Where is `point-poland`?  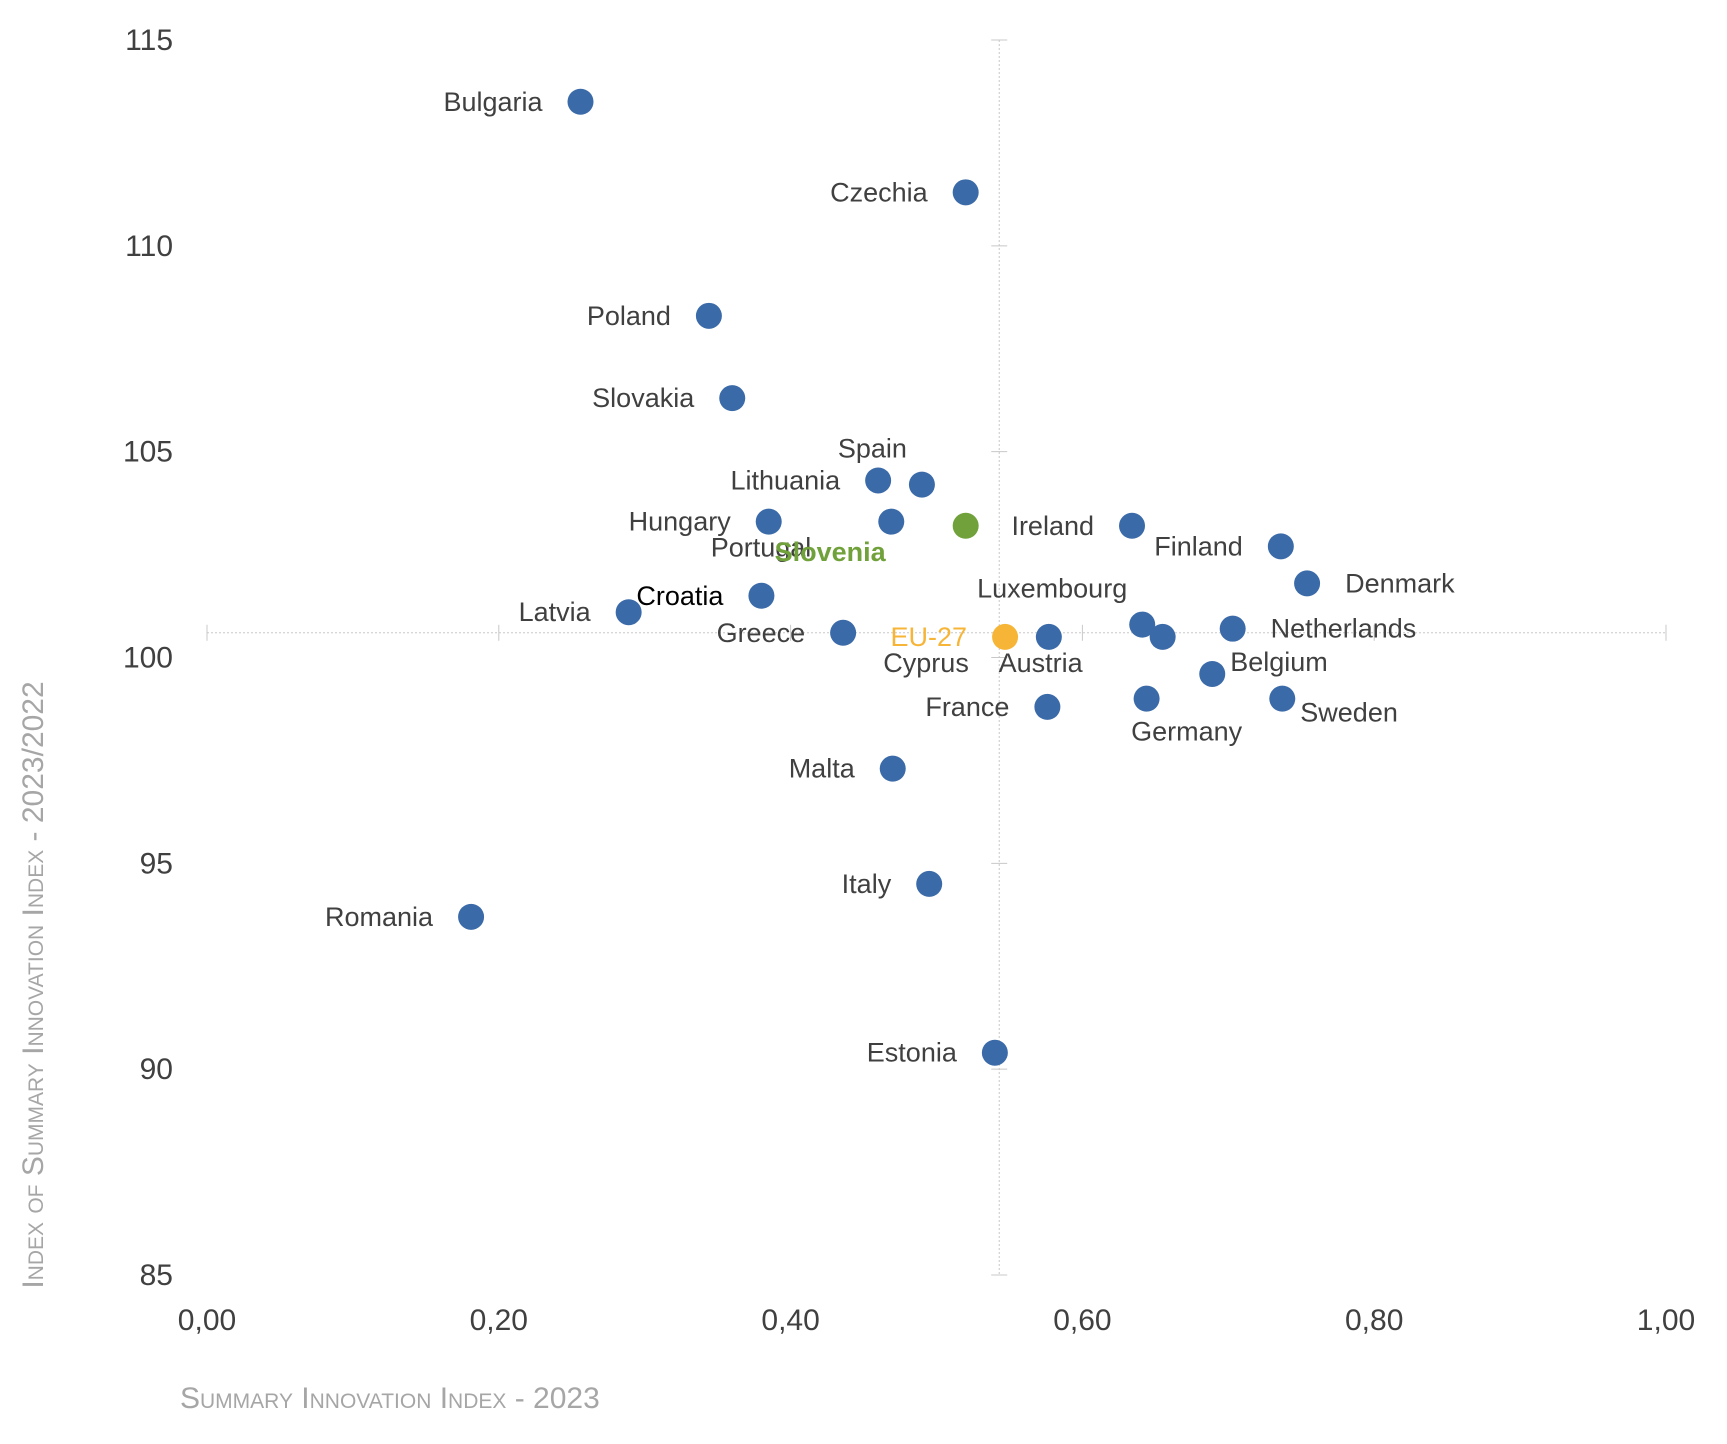
point-poland is located at coordinates (708, 315).